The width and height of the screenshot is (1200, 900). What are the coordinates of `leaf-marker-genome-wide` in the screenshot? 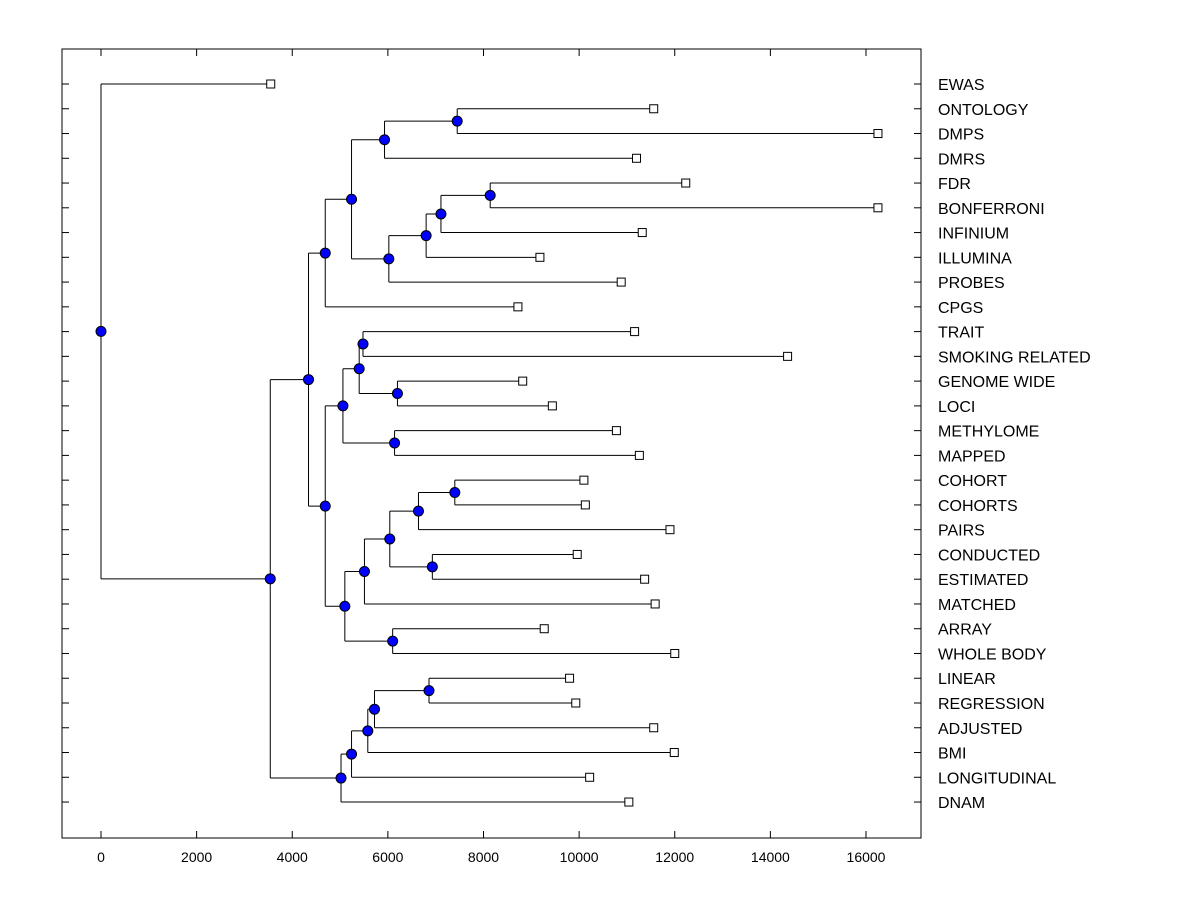 It's located at (523, 381).